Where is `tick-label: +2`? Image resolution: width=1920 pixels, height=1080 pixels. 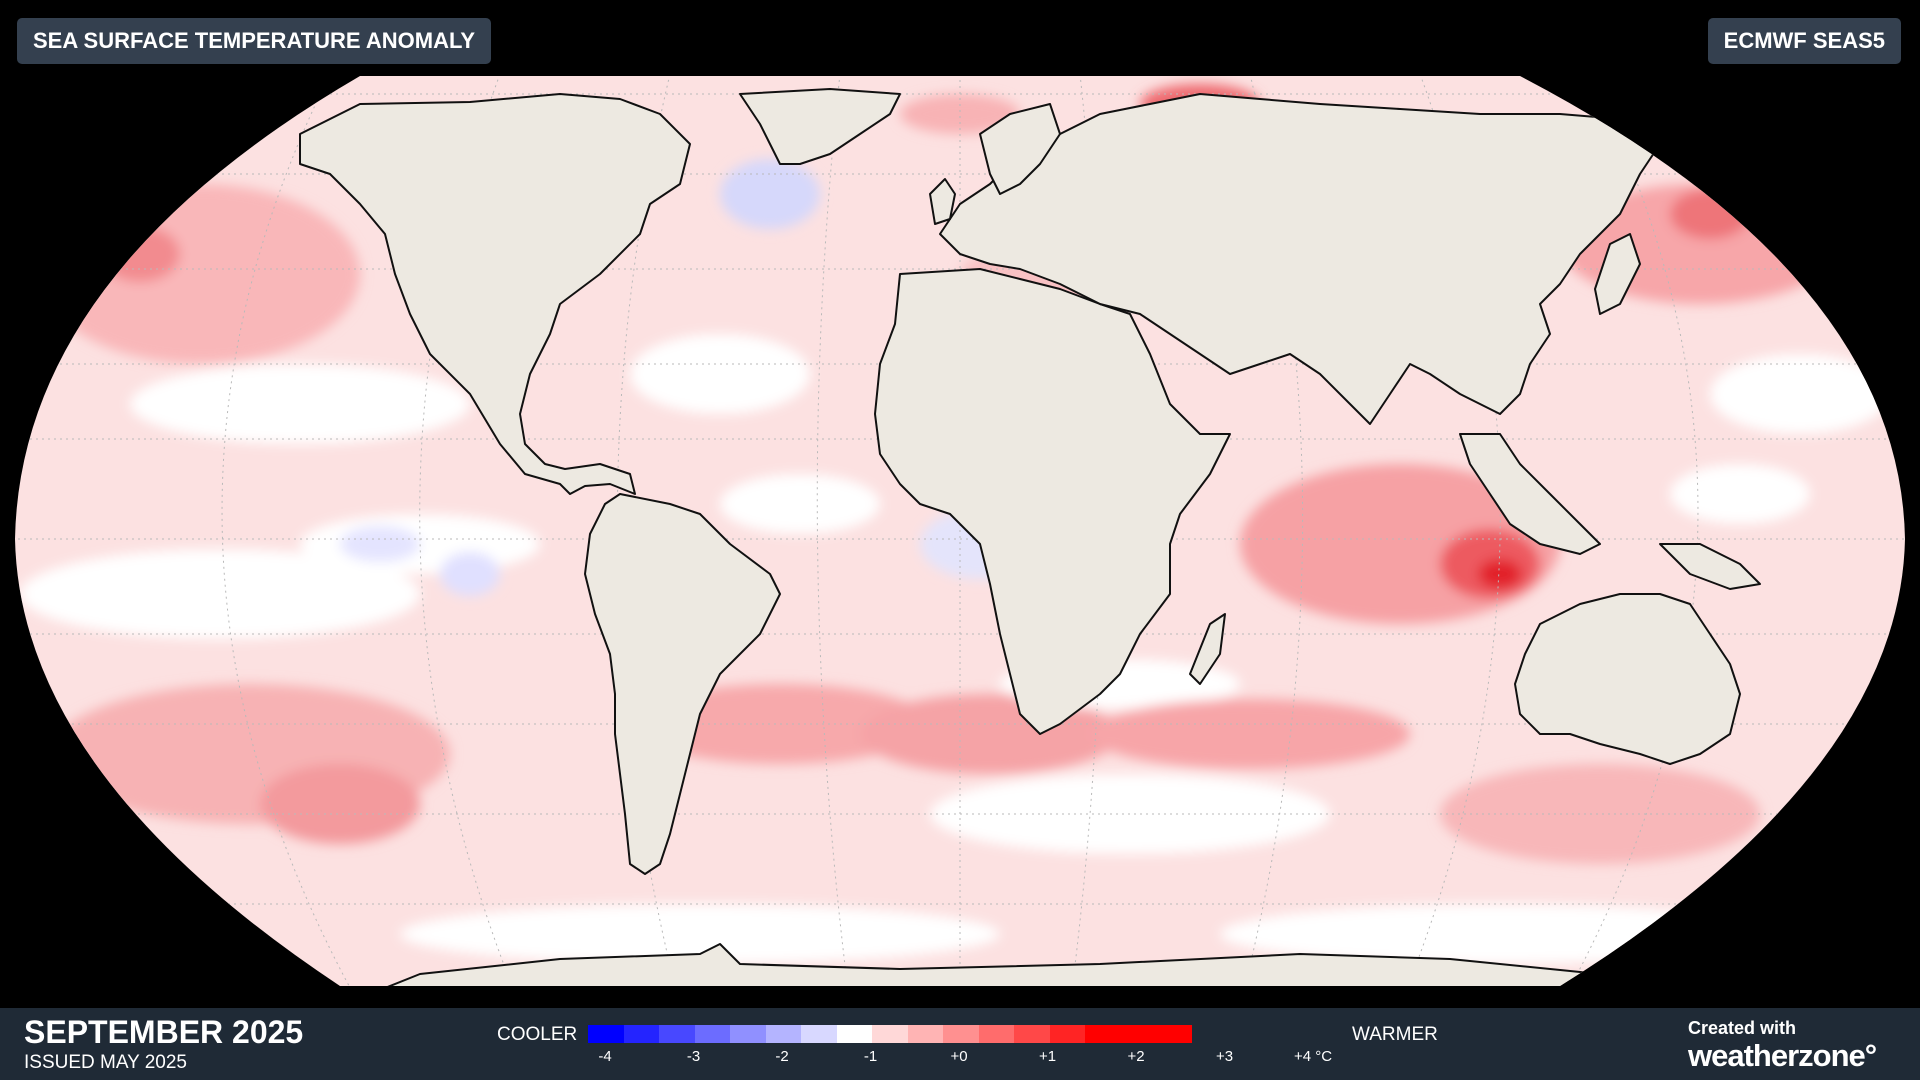 tick-label: +2 is located at coordinates (1136, 1056).